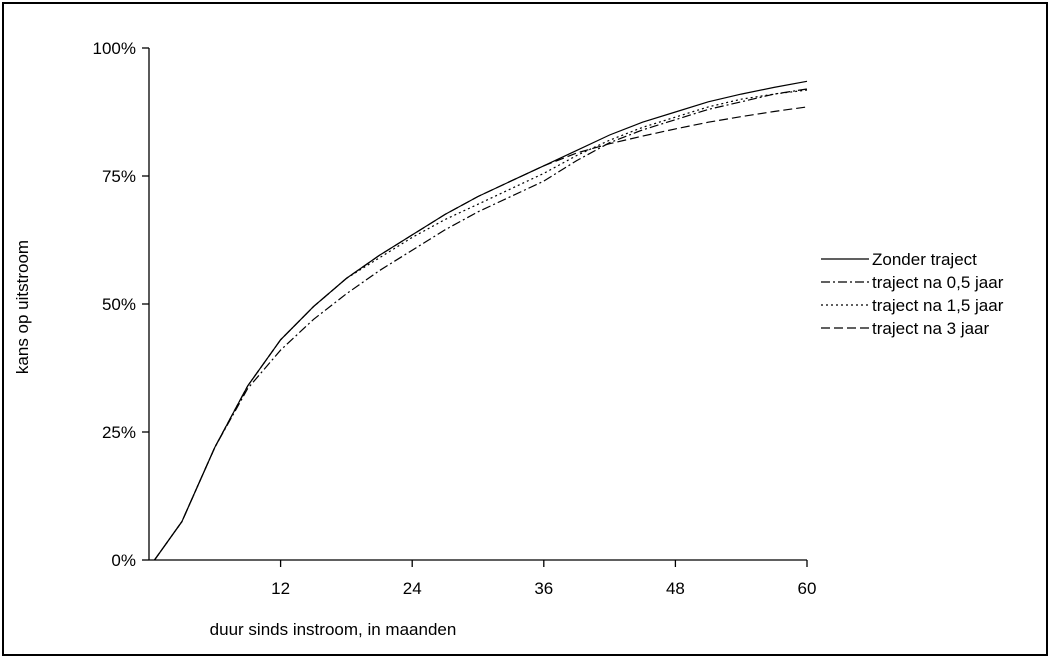  What do you see at coordinates (412, 588) in the screenshot?
I see `x-tick-label: 24` at bounding box center [412, 588].